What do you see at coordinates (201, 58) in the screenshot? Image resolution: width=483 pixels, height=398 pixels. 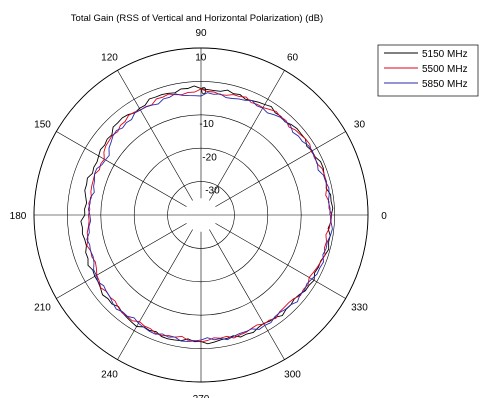 I see `radial-label: 10` at bounding box center [201, 58].